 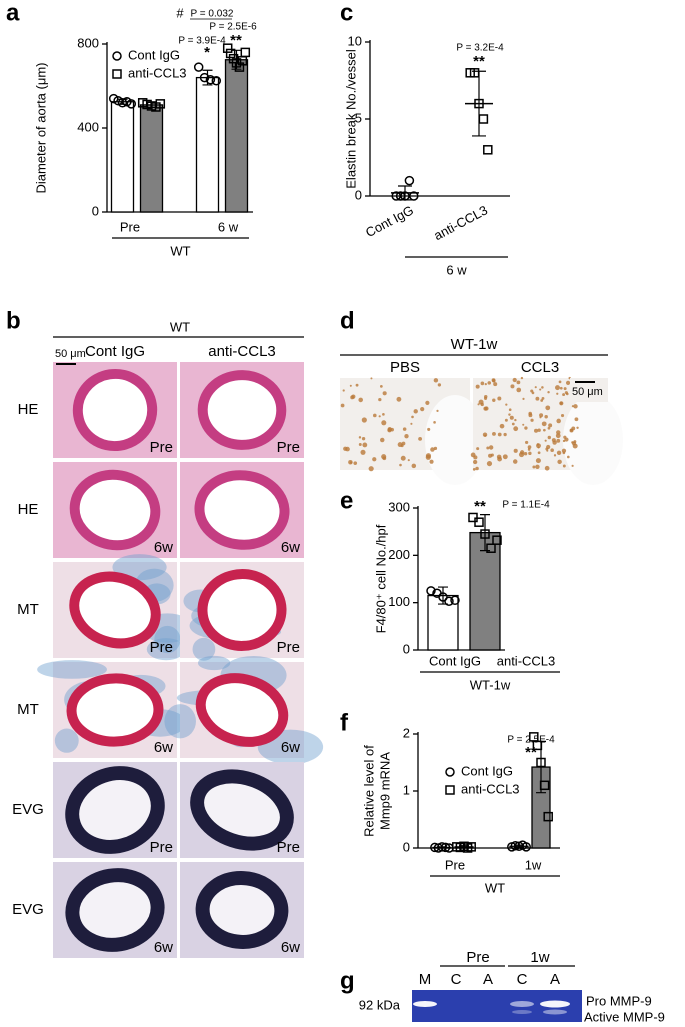 What do you see at coordinates (28, 909) in the screenshot?
I see `row-label: EVG` at bounding box center [28, 909].